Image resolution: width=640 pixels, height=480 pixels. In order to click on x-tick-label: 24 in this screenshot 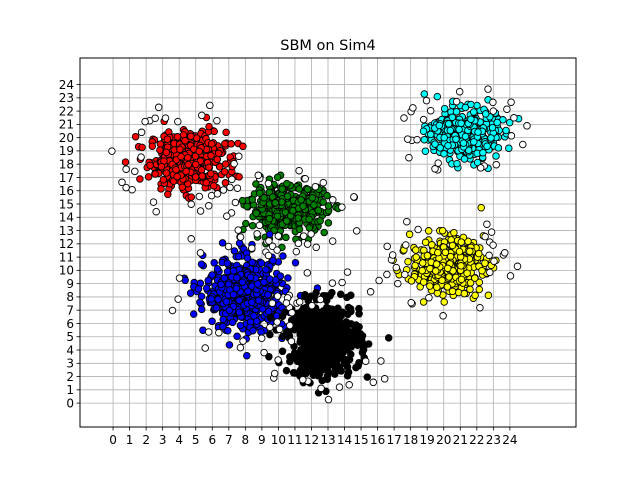, I will do `click(509, 440)`.